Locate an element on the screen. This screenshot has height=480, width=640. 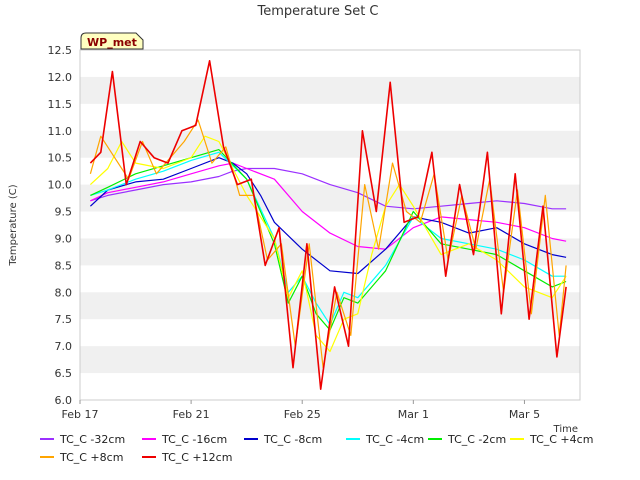
x-axis-ticks: Feb 17 Feb 21 Feb 25 Mar 1 Mar 5 is located at coordinates (301, 410).